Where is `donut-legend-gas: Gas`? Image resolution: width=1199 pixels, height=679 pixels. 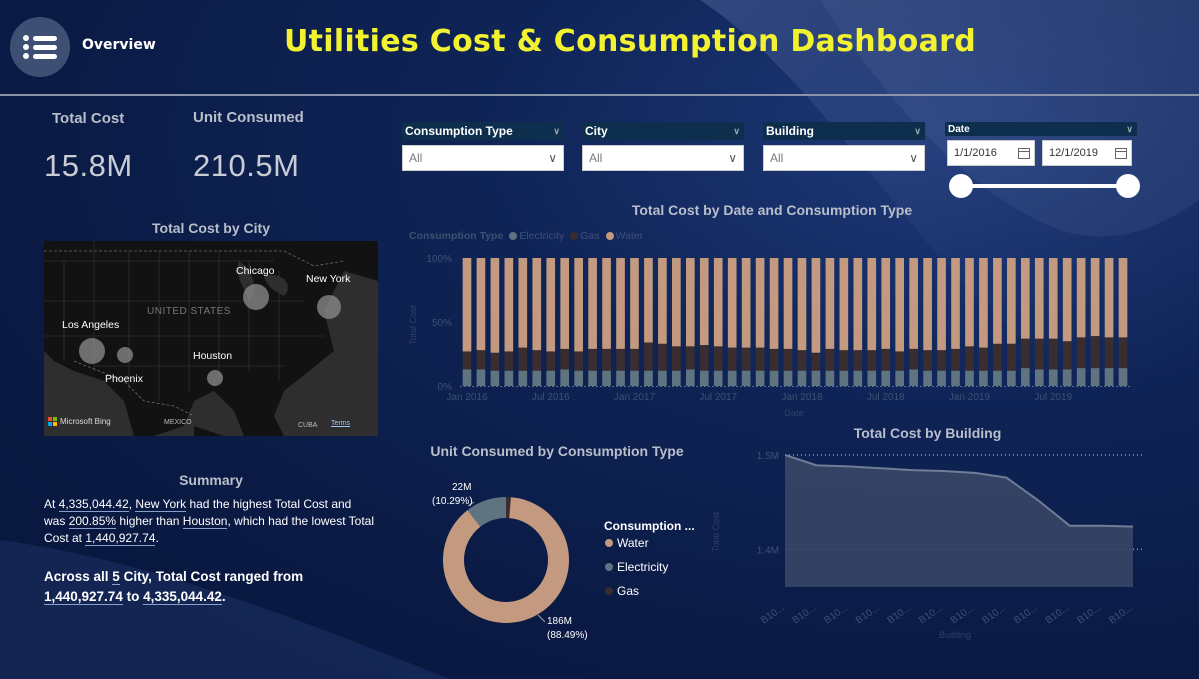
donut-legend-gas: Gas is located at coordinates (628, 591).